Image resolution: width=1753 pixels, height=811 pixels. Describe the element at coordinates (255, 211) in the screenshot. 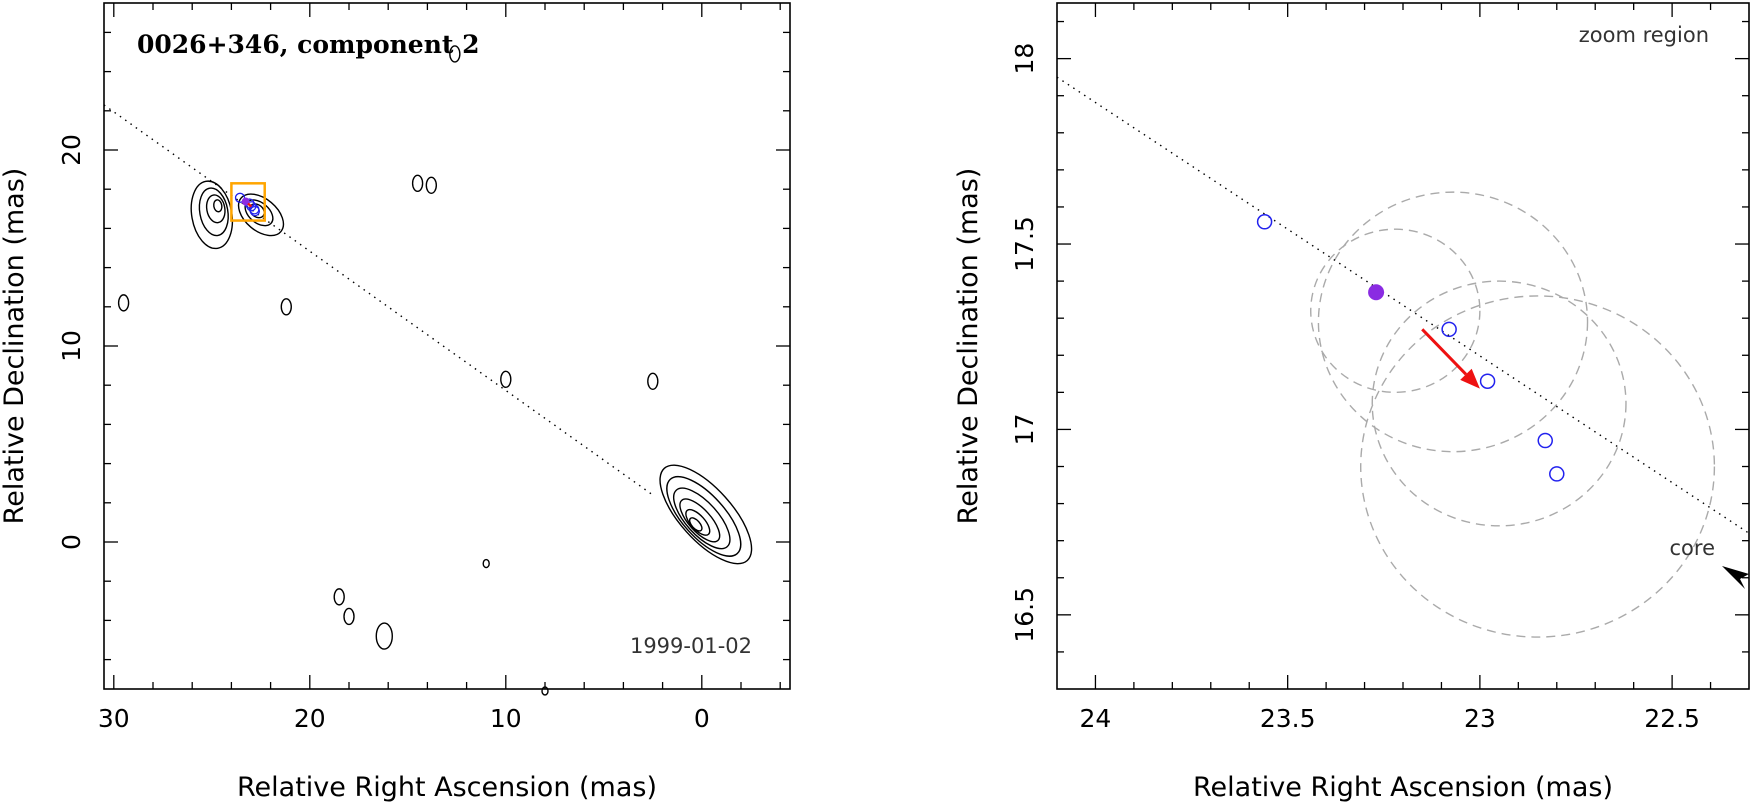

I see `left-component-point` at that location.